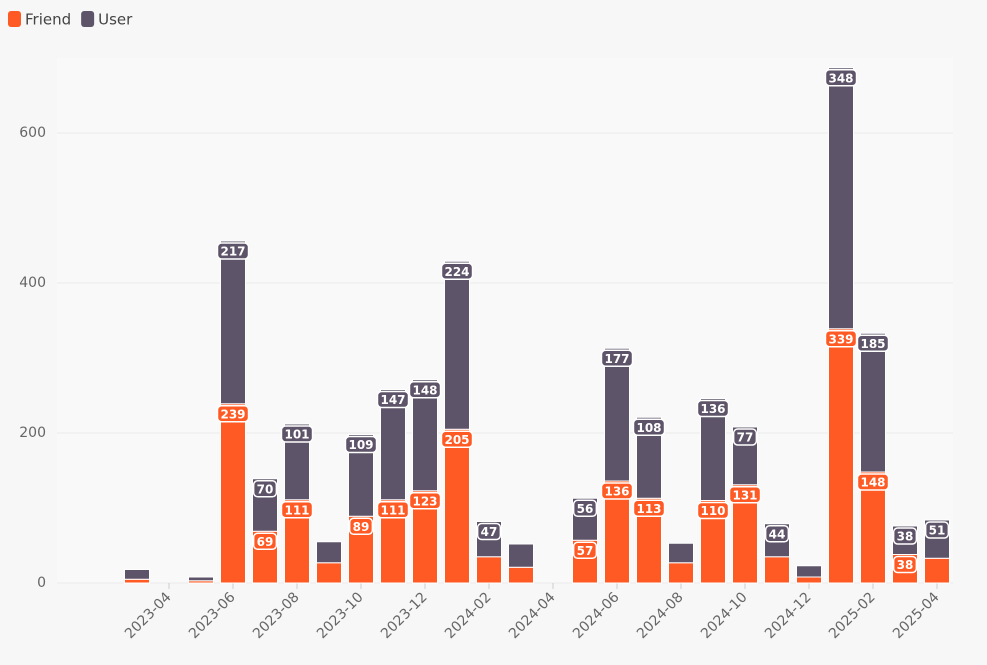 The width and height of the screenshot is (987, 665). I want to click on value-label-group: 239, so click(233, 414).